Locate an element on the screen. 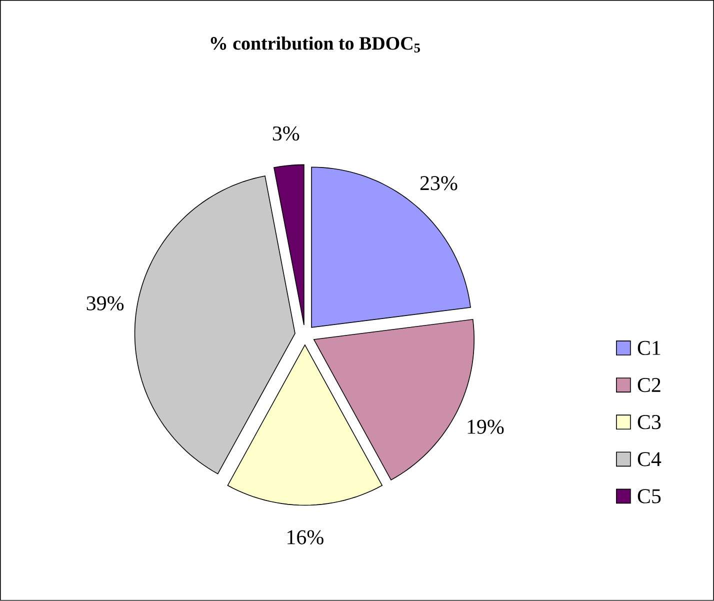 The width and height of the screenshot is (714, 601). legend-label: C5 is located at coordinates (649, 496).